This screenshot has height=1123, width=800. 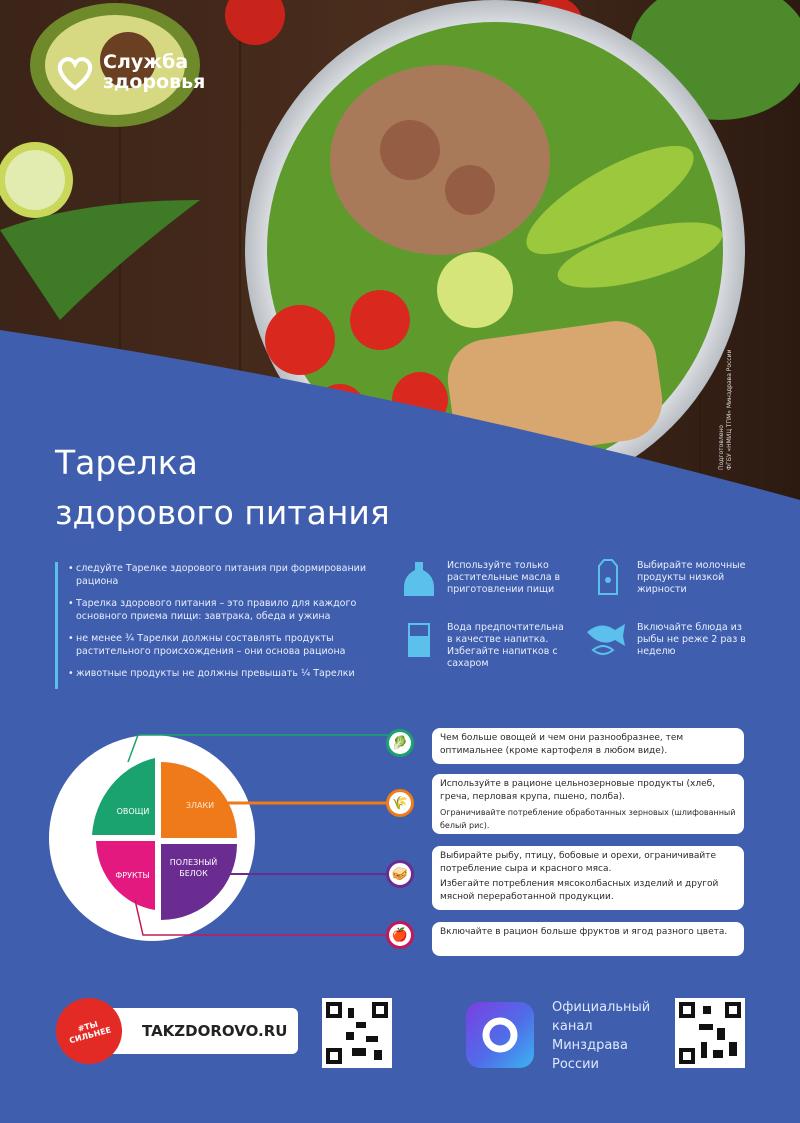 I want to click on max-messenger-app-icon, so click(x=500, y=1035).